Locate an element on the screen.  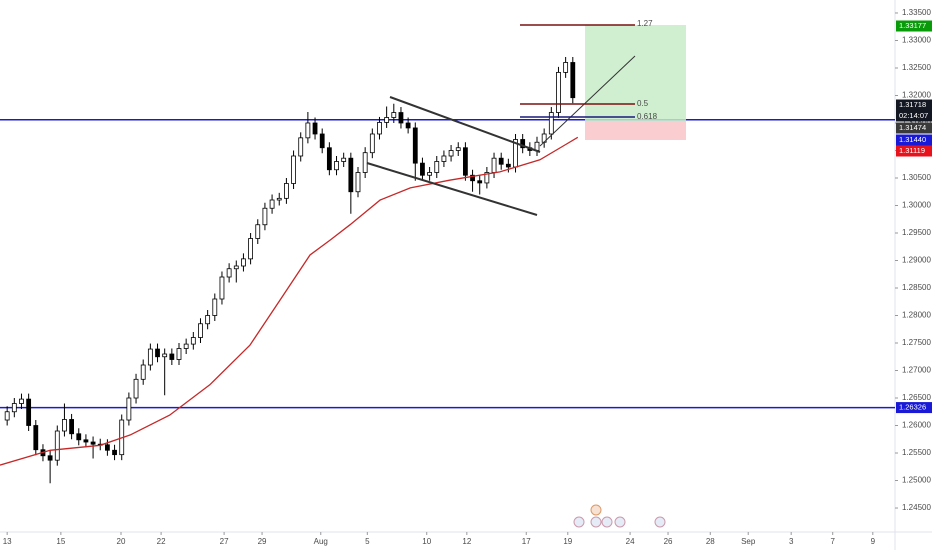
y-tick-label: 1.26000 is located at coordinates (916, 425).